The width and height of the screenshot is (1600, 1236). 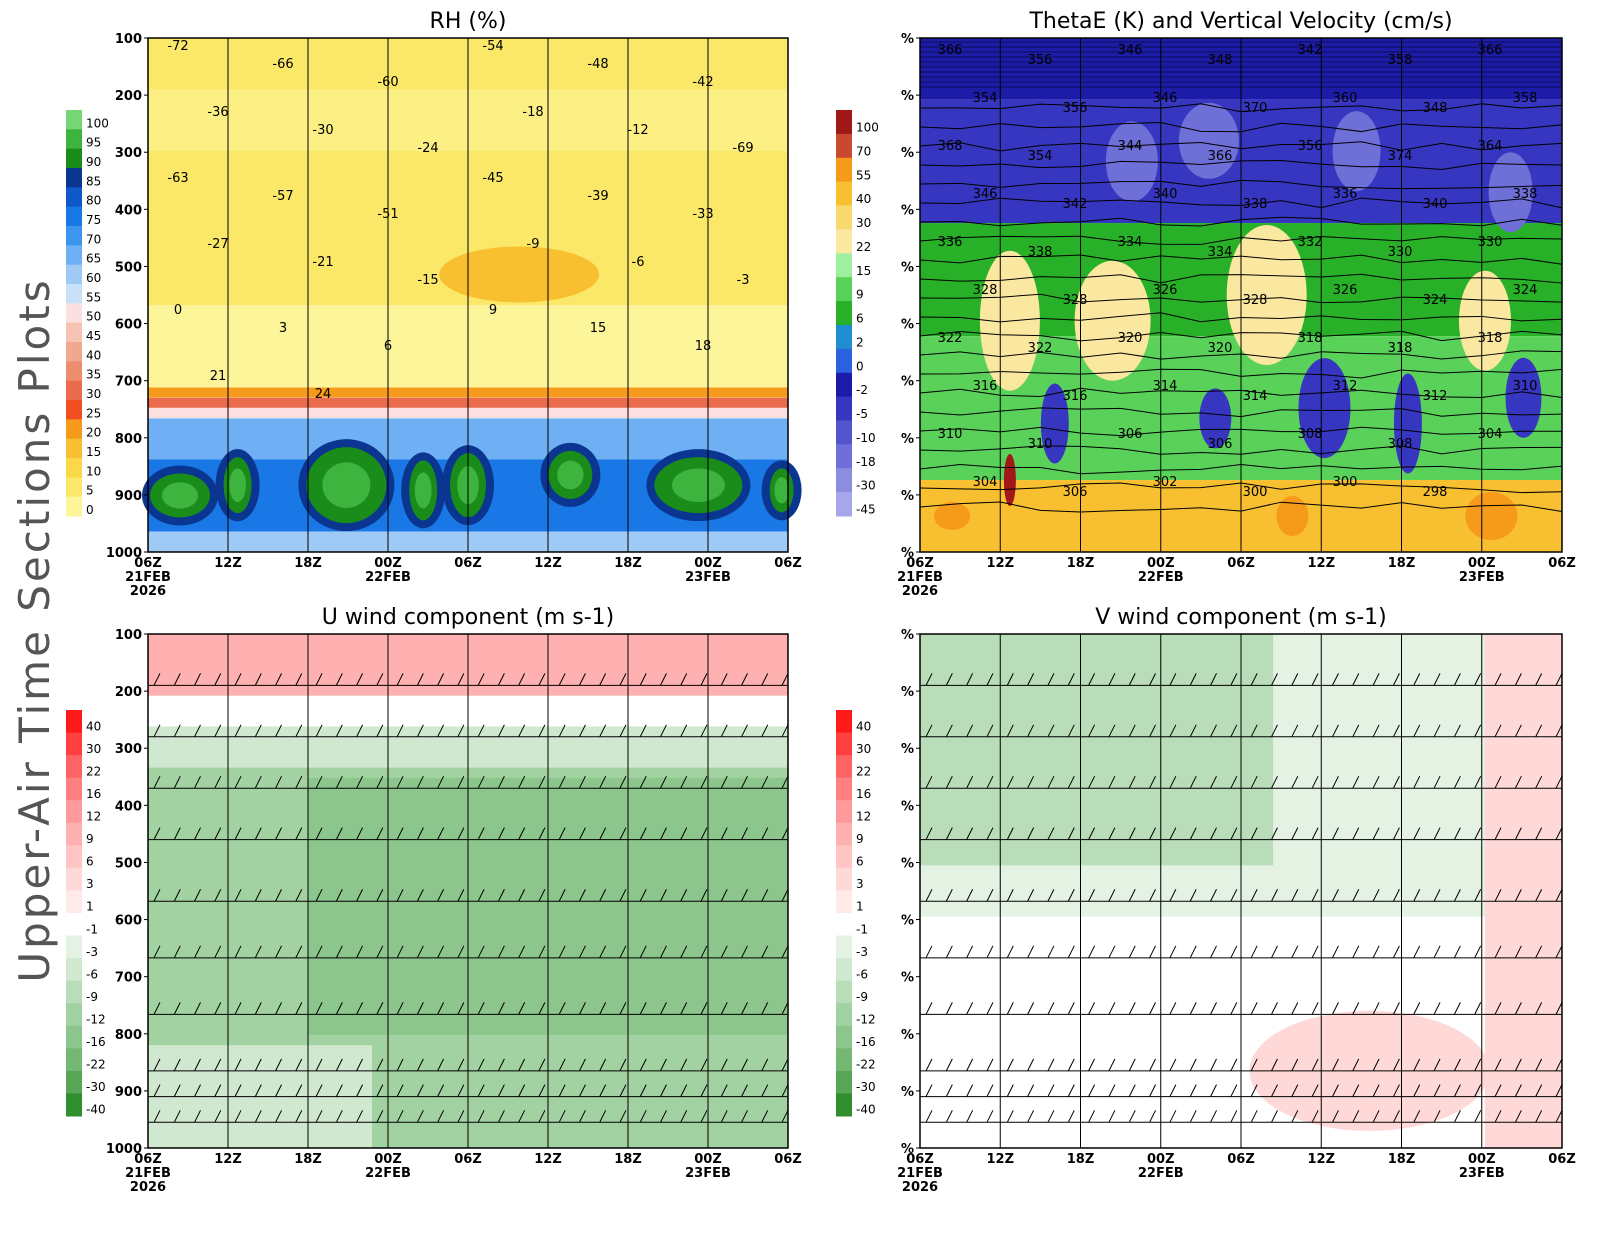 What do you see at coordinates (93, 162) in the screenshot?
I see `colorbar-label: 90` at bounding box center [93, 162].